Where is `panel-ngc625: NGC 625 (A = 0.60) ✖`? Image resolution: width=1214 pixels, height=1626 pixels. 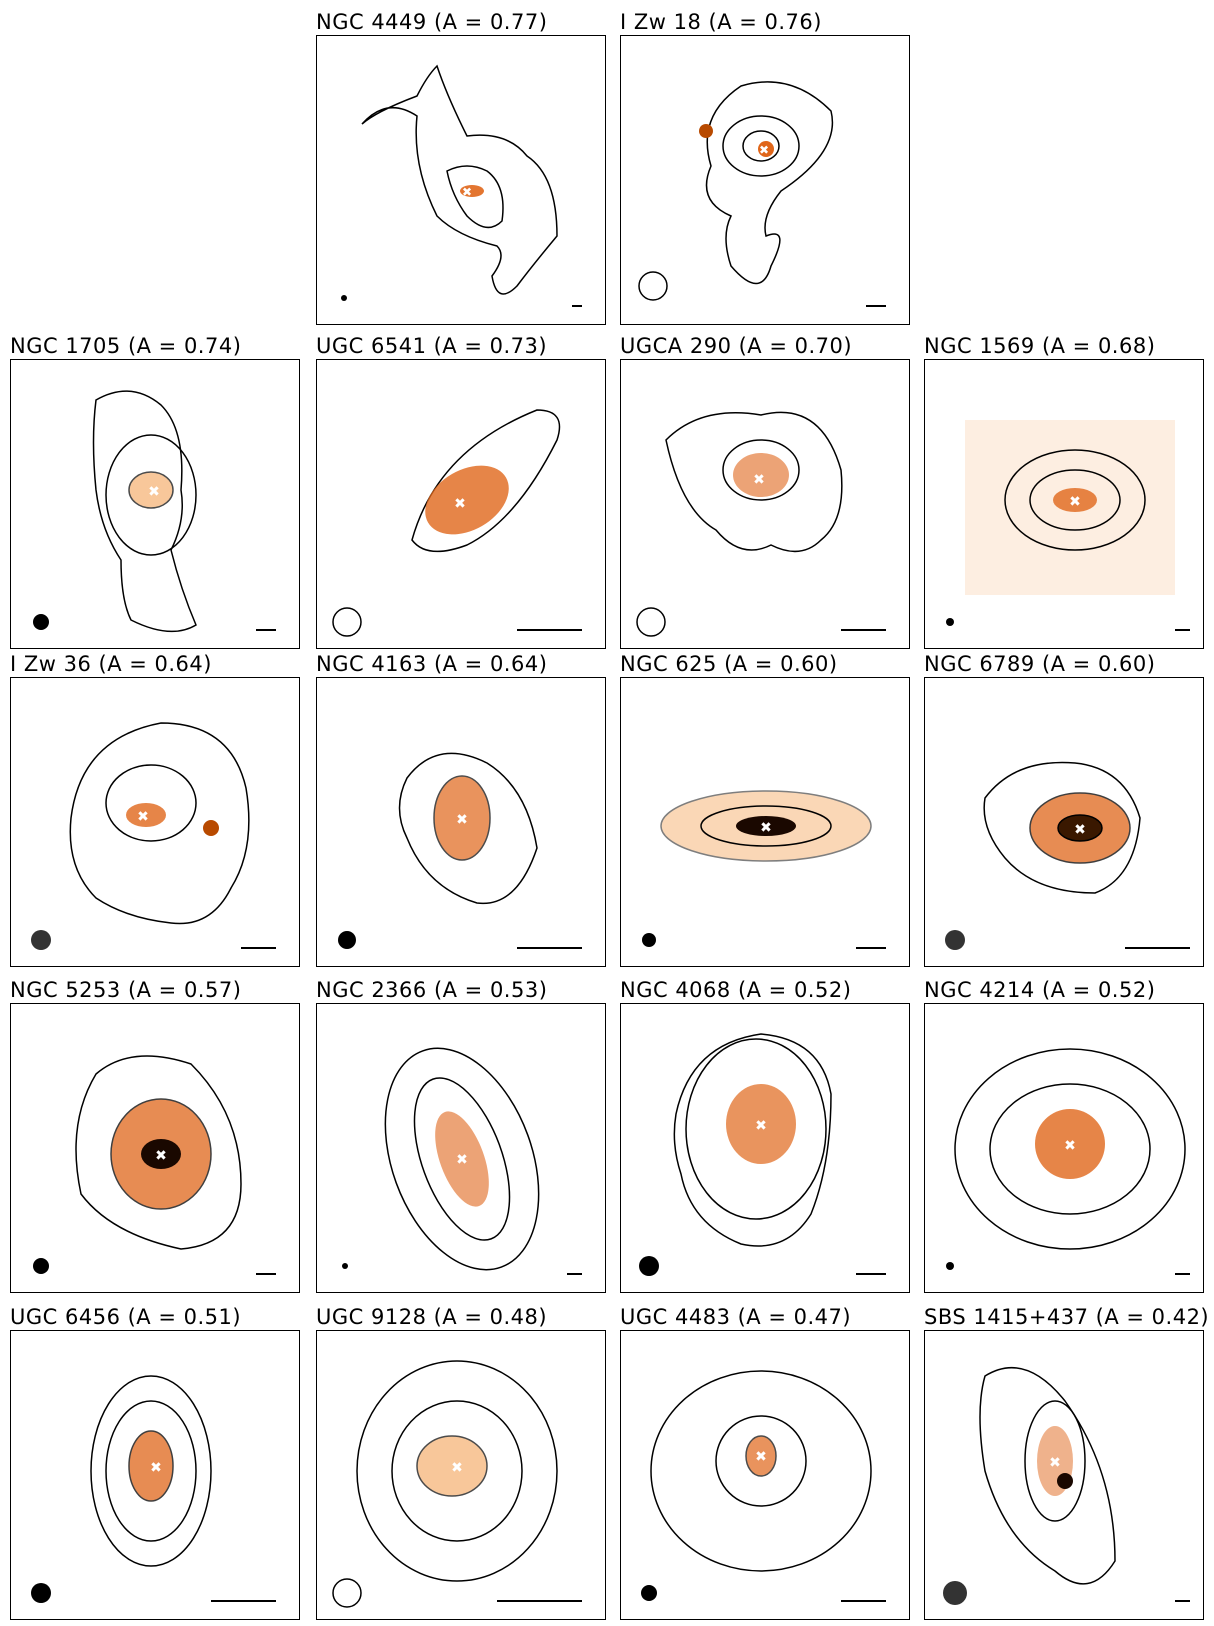
panel-ngc625: NGC 625 (A = 0.60) ✖ is located at coordinates (770, 812).